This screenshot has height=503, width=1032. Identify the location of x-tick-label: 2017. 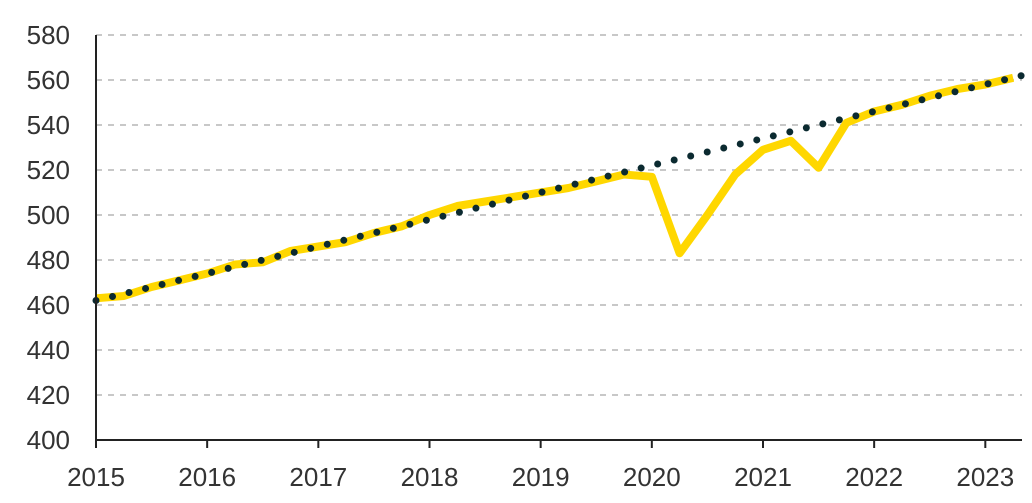
(318, 477).